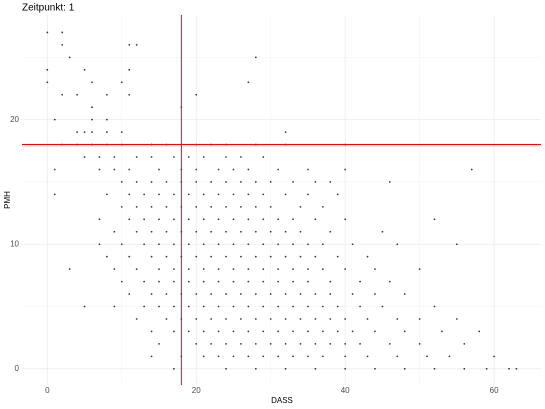 Image resolution: width=545 pixels, height=409 pixels. I want to click on x-tick-label: 60, so click(494, 390).